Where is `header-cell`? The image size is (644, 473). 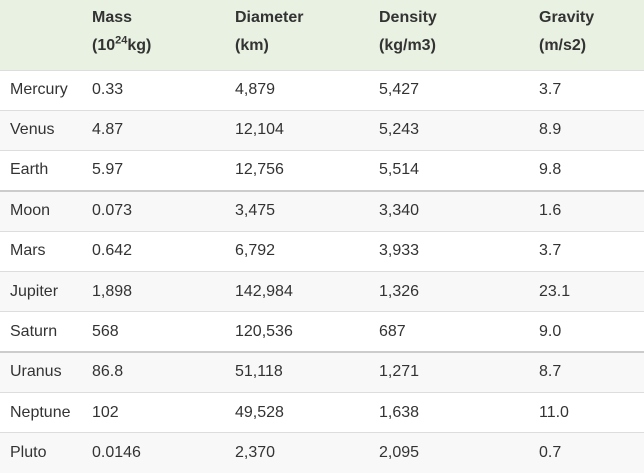 header-cell is located at coordinates (41, 35).